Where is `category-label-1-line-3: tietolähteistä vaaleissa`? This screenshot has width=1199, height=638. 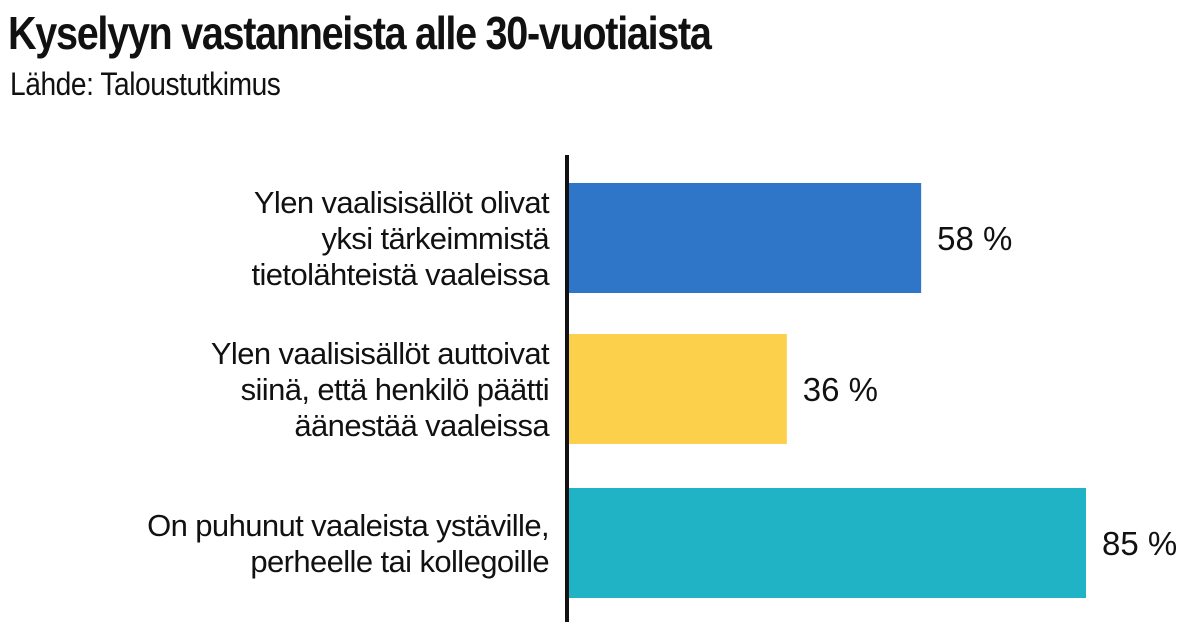 category-label-1-line-3: tietolähteistä vaaleissa is located at coordinates (400, 274).